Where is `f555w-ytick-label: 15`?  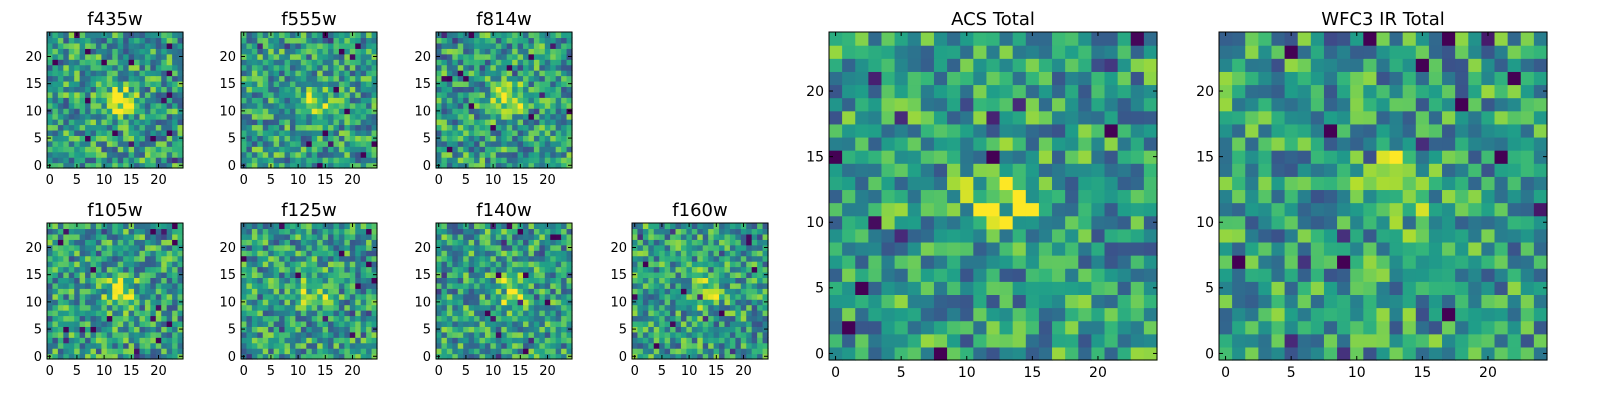 f555w-ytick-label: 15 is located at coordinates (227, 84).